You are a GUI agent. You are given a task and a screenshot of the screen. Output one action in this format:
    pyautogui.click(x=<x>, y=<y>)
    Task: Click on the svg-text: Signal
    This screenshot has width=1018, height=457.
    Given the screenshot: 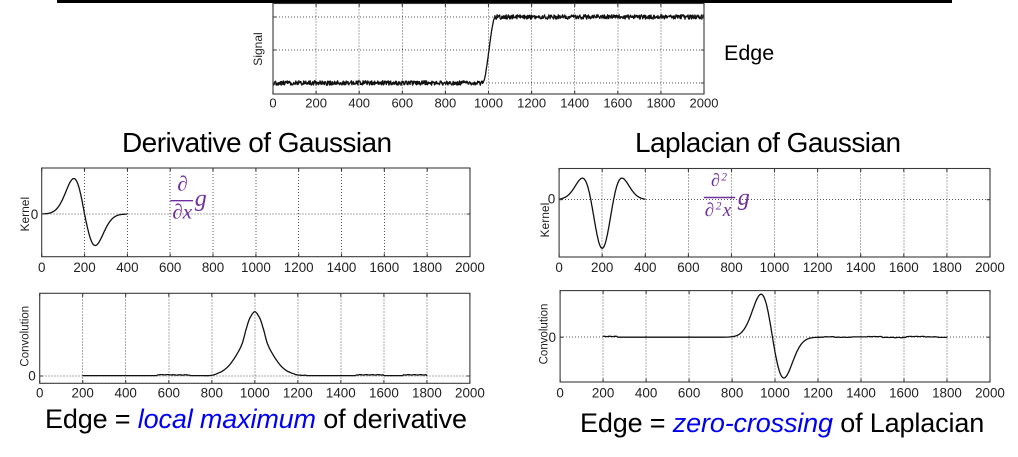 What is the action you would take?
    pyautogui.click(x=258, y=48)
    